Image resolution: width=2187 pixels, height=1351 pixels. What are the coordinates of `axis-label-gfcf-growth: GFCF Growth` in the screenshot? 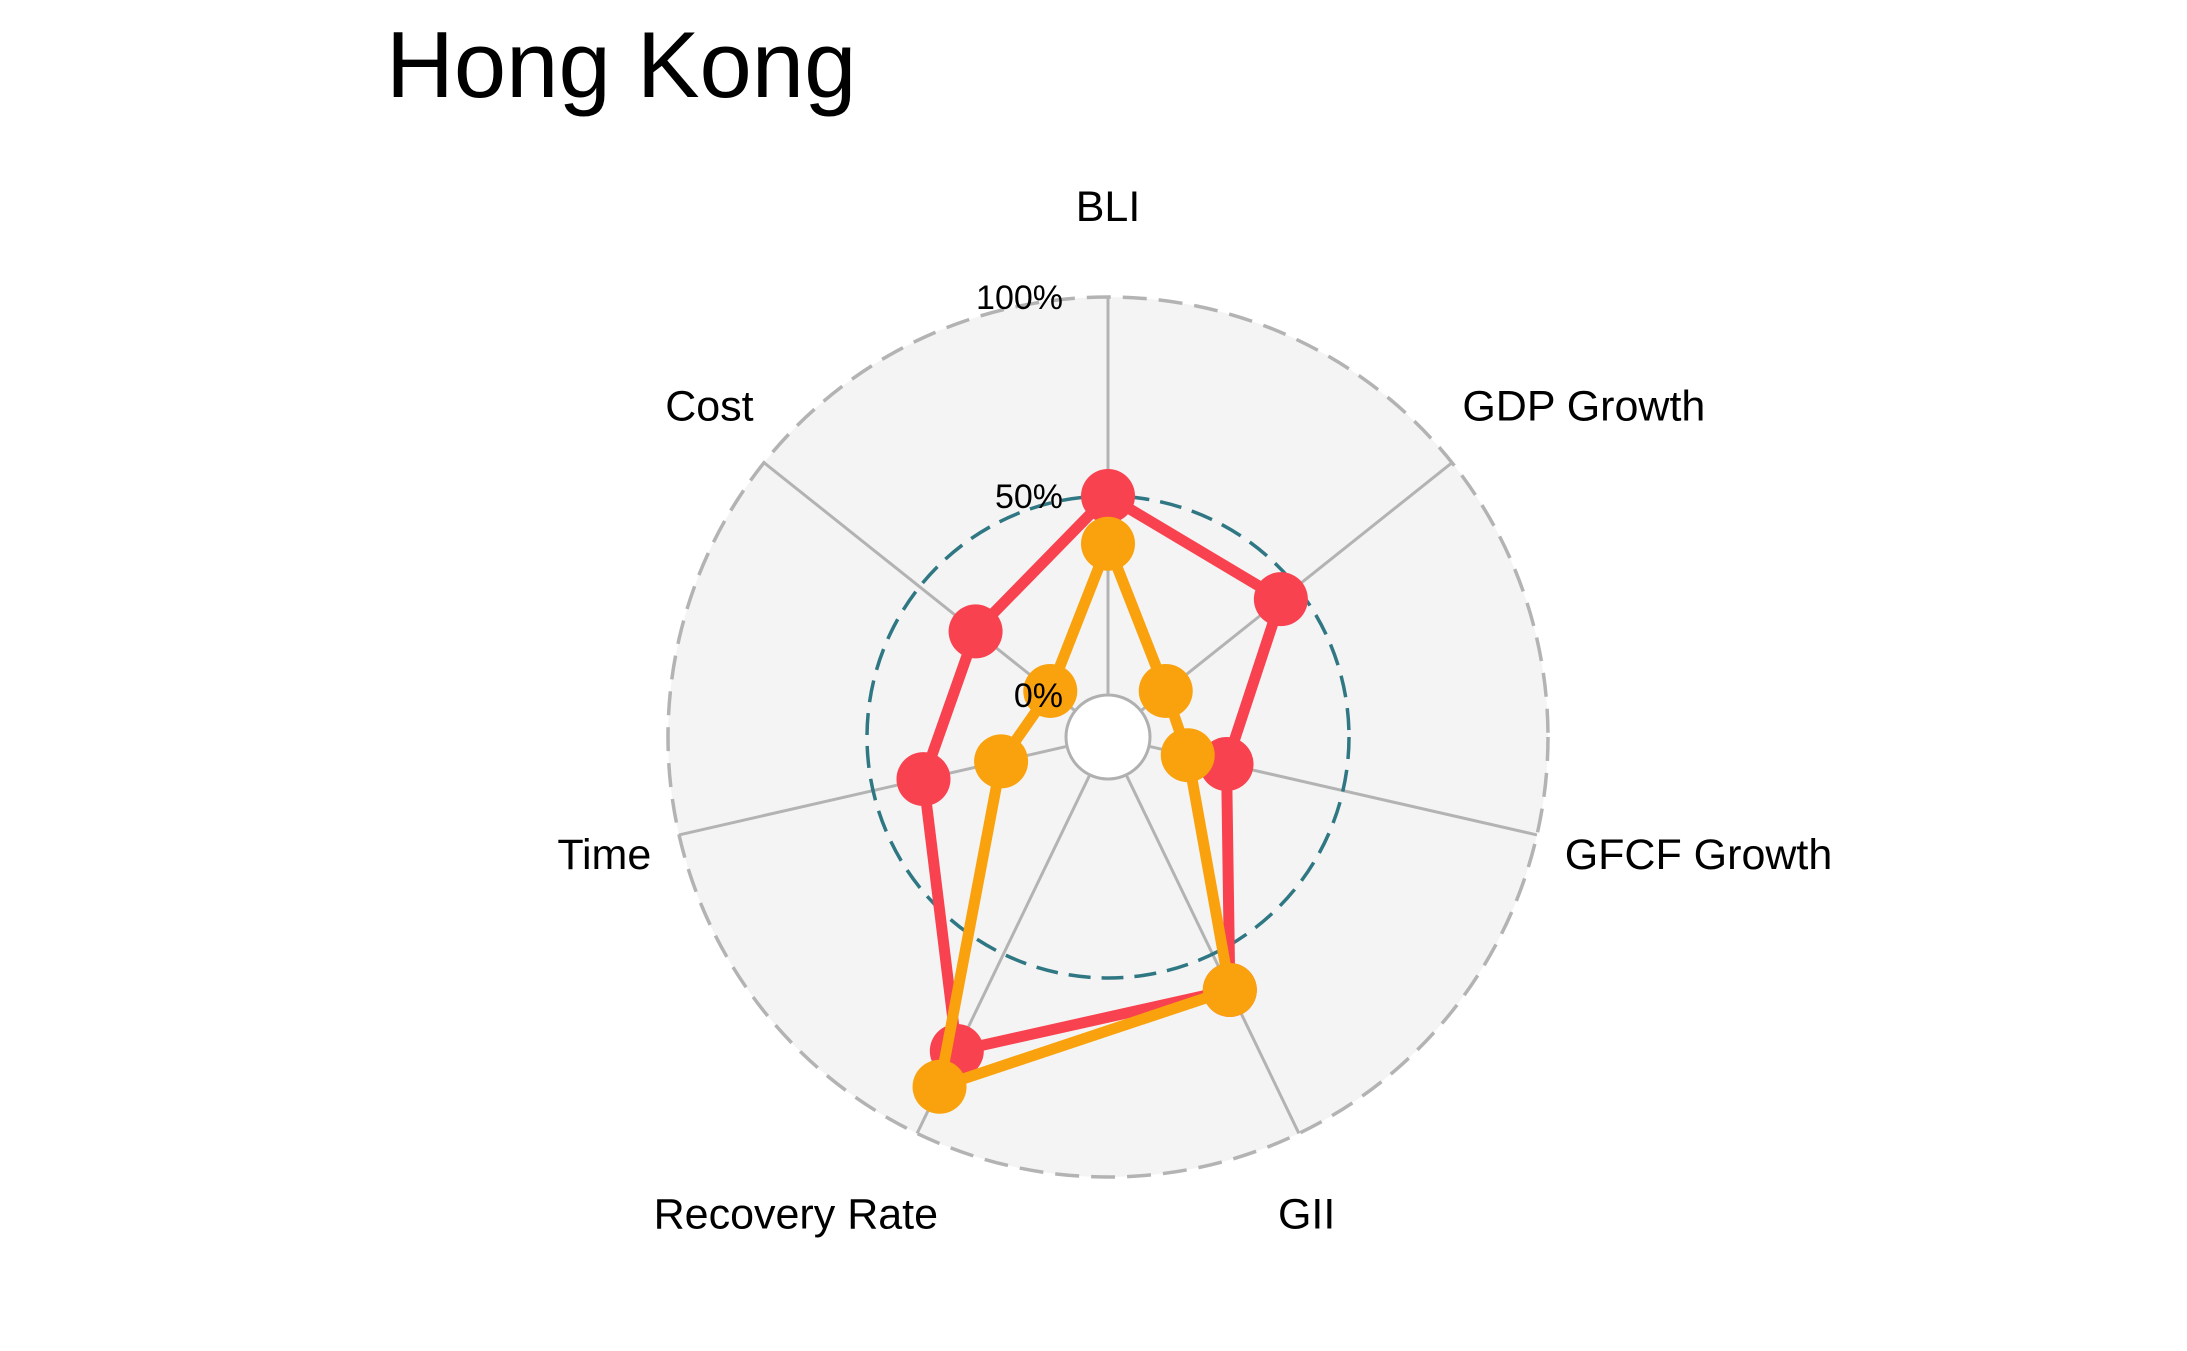 It's located at (1699, 855).